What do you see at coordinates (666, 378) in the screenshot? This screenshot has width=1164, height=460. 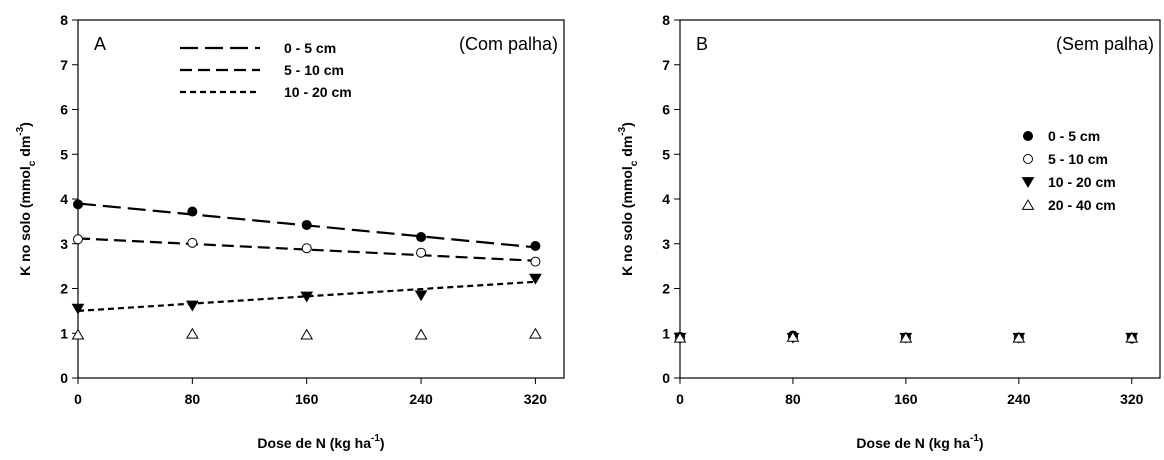 I see `panel-b-ytick-label: 0` at bounding box center [666, 378].